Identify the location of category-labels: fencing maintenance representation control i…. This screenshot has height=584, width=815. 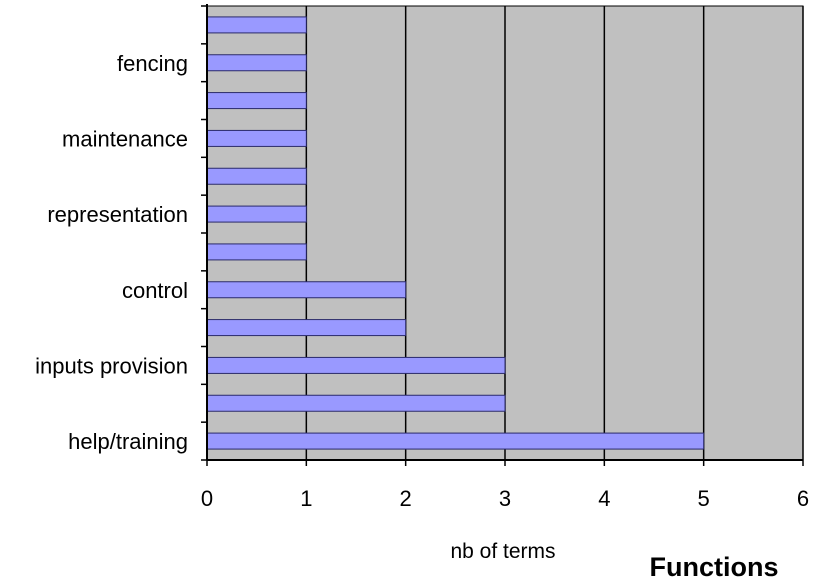
(111, 252).